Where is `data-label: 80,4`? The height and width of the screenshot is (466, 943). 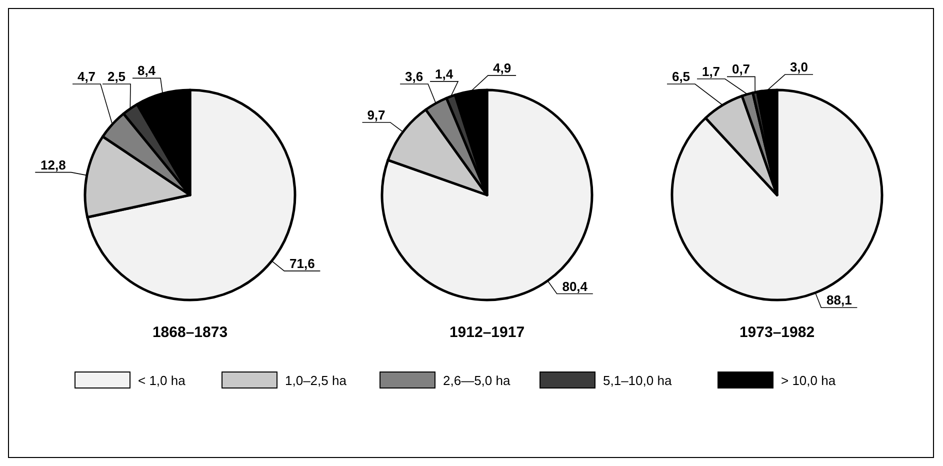 data-label: 80,4 is located at coordinates (575, 286).